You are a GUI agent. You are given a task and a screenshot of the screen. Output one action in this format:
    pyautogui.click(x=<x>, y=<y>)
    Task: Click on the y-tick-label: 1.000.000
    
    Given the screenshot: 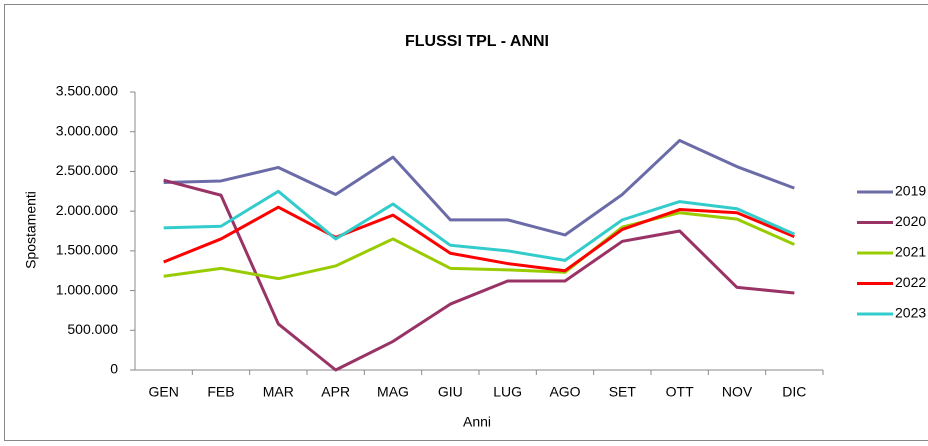 What is the action you would take?
    pyautogui.click(x=87, y=289)
    